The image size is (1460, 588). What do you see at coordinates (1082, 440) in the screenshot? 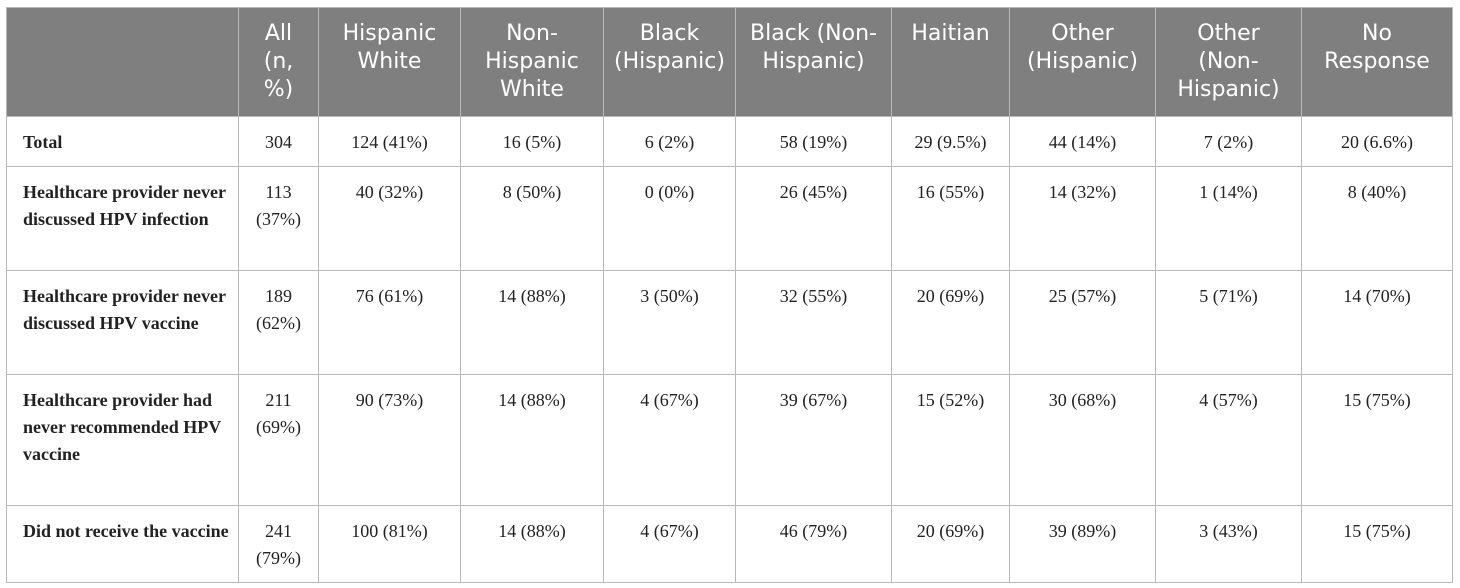
I see `table-cell: 30 (68%)` at bounding box center [1082, 440].